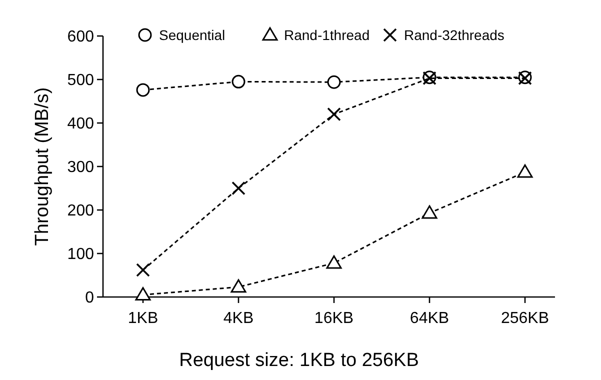  I want to click on y-tick-label: 200, so click(80, 211).